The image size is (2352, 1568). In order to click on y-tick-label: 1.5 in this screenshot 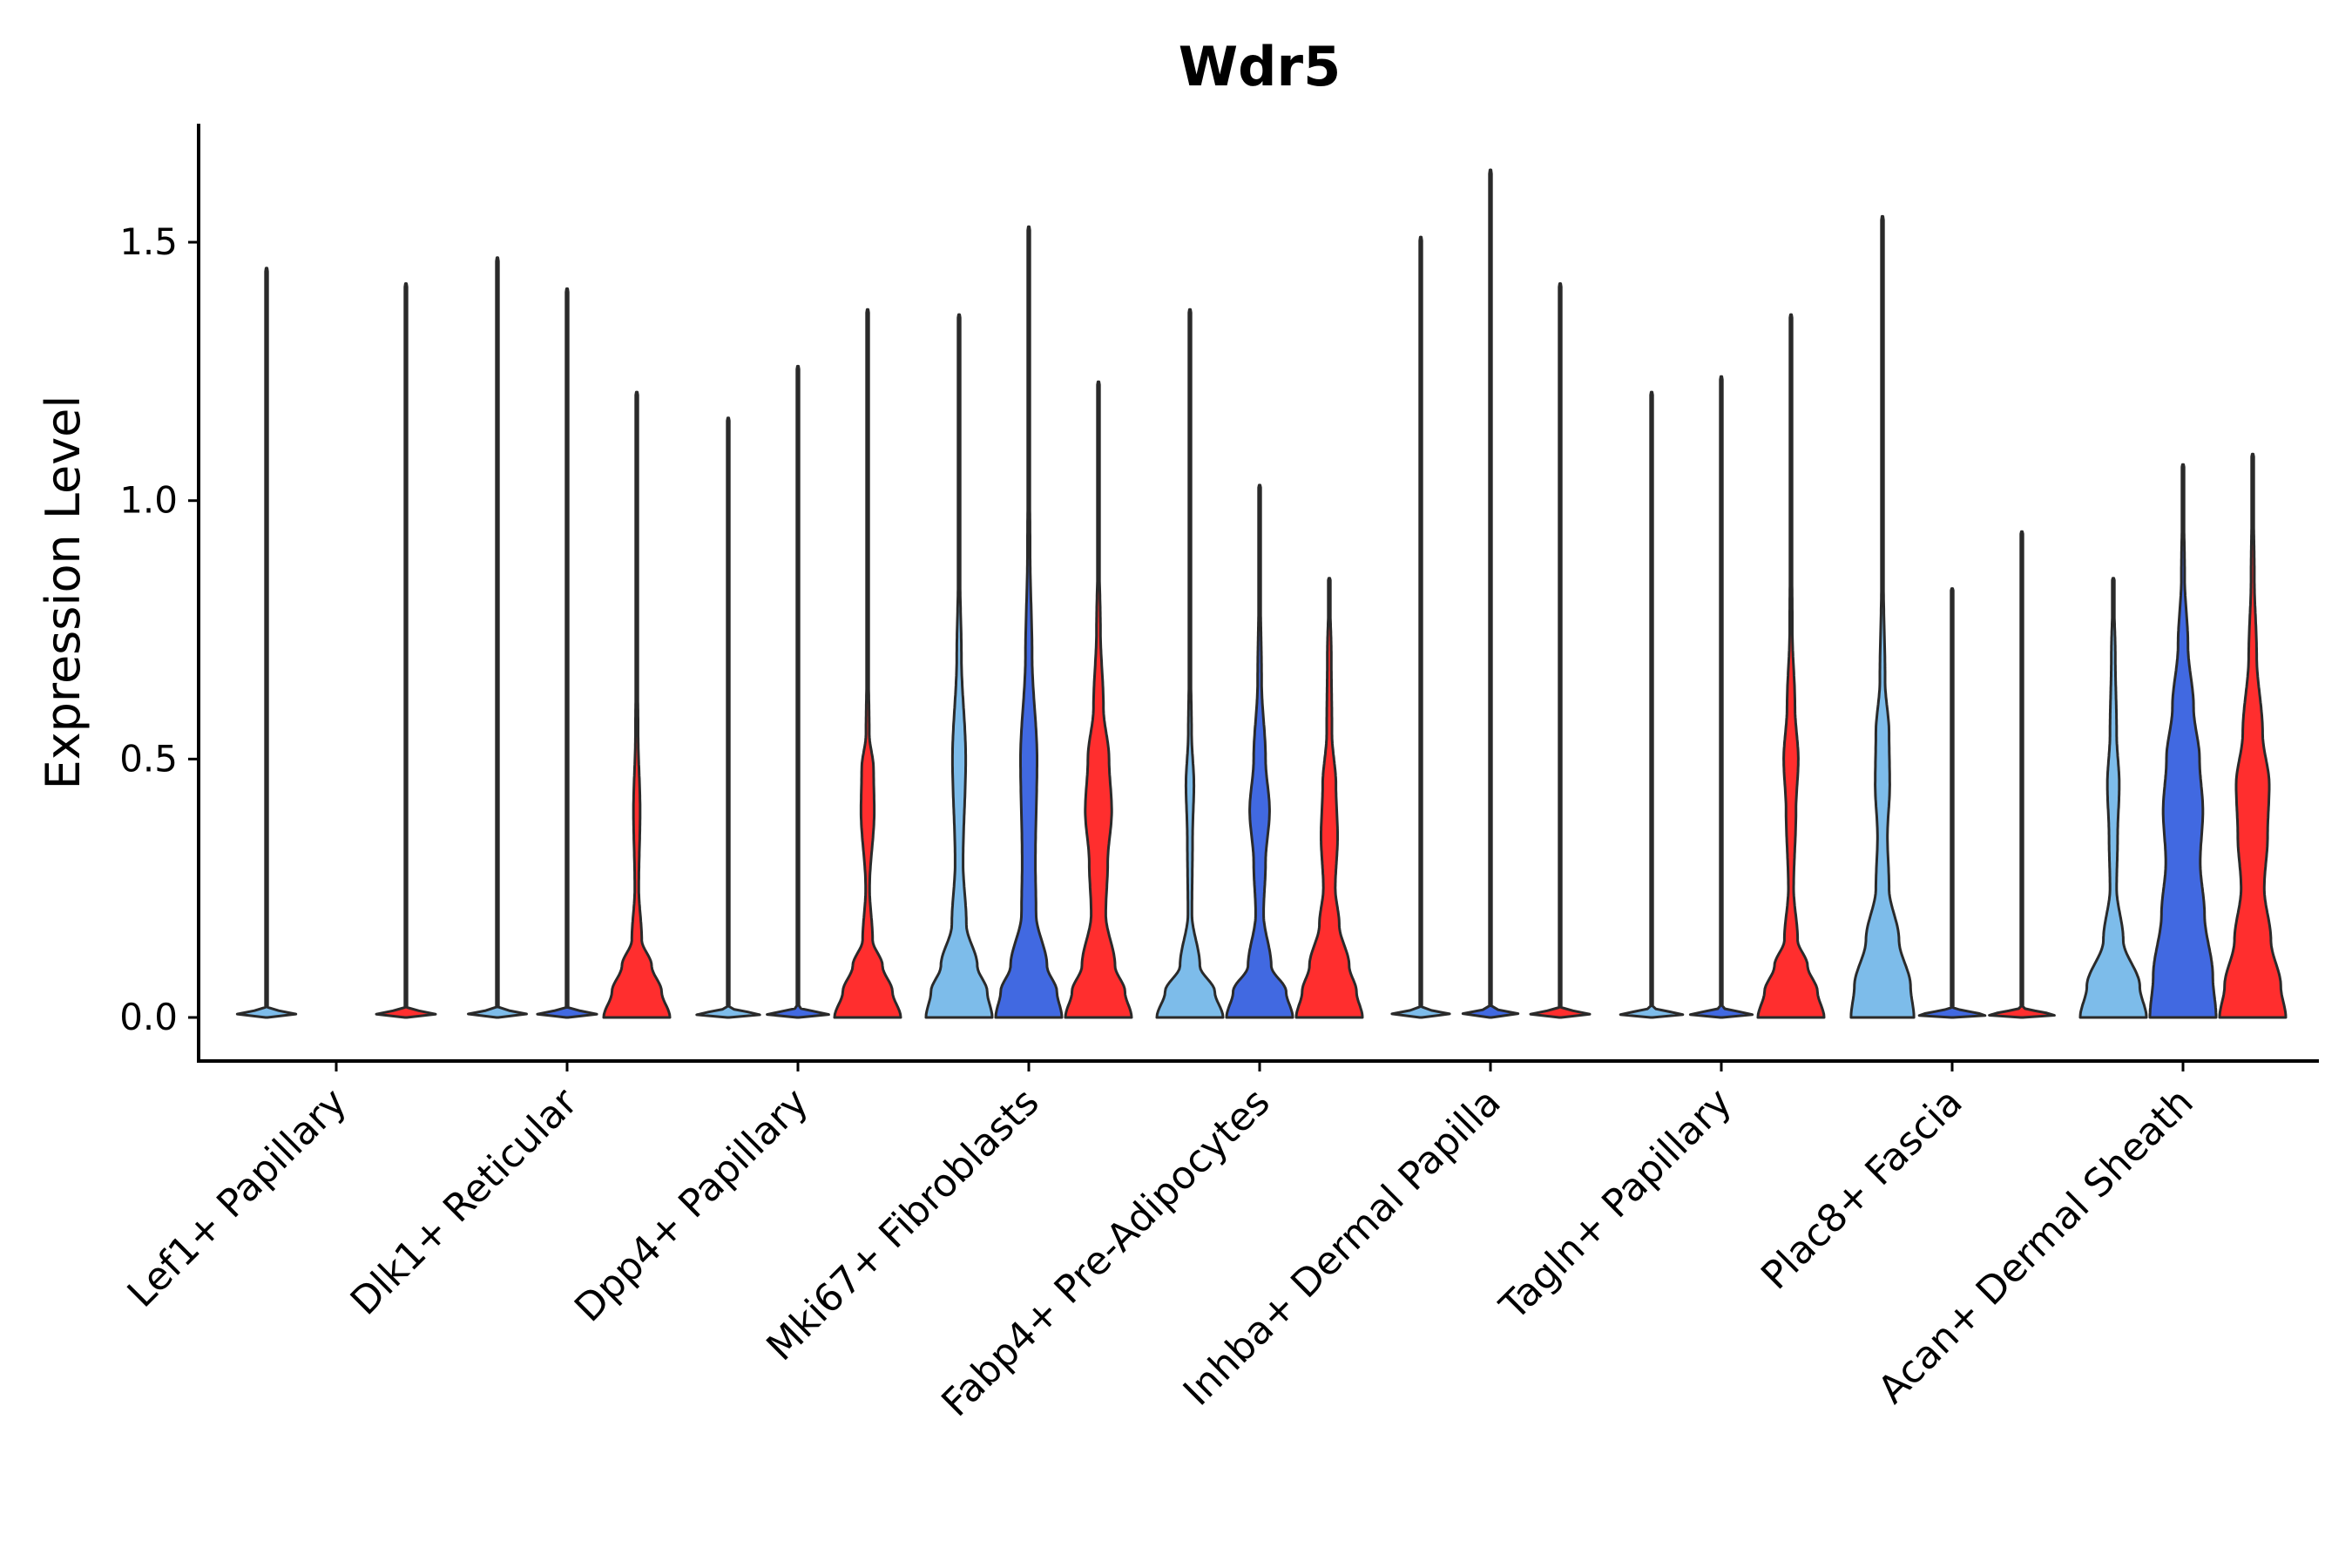, I will do `click(148, 241)`.